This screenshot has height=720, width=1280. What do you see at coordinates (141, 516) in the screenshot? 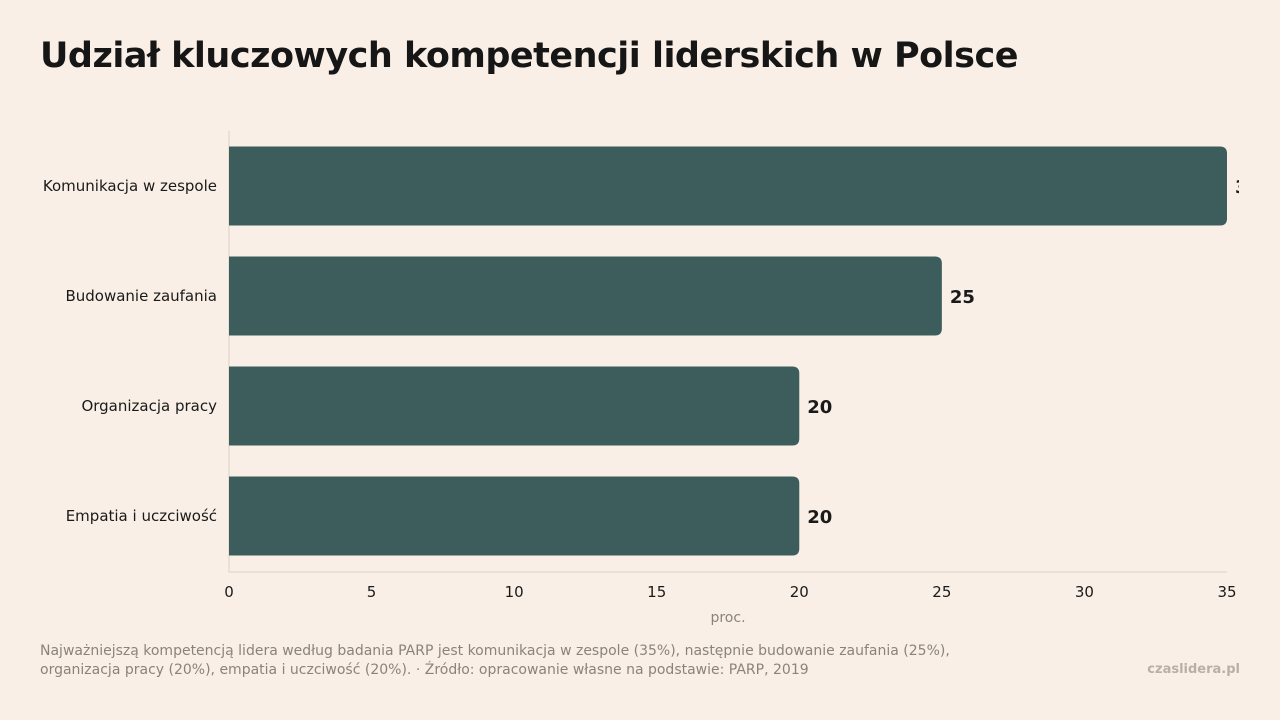
I see `category-label: Empatia i uczciwość` at bounding box center [141, 516].